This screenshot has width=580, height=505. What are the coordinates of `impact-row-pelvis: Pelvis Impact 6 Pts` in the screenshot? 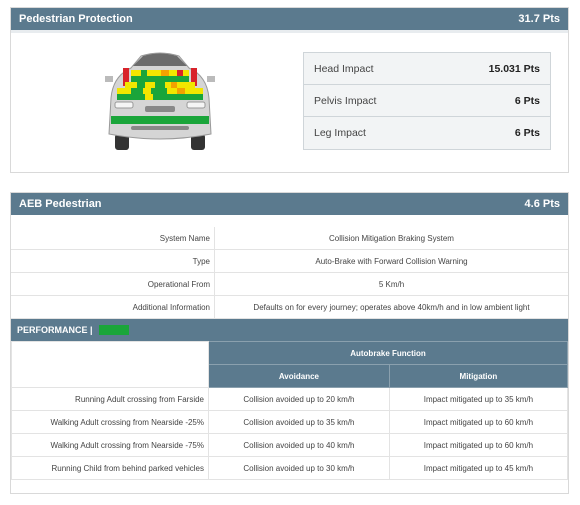 It's located at (427, 101).